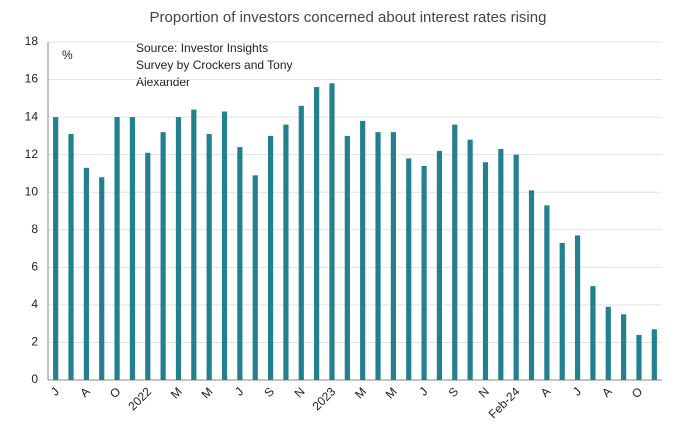  Describe the element at coordinates (504, 402) in the screenshot. I see `x-tick-label: Feb-24` at that location.